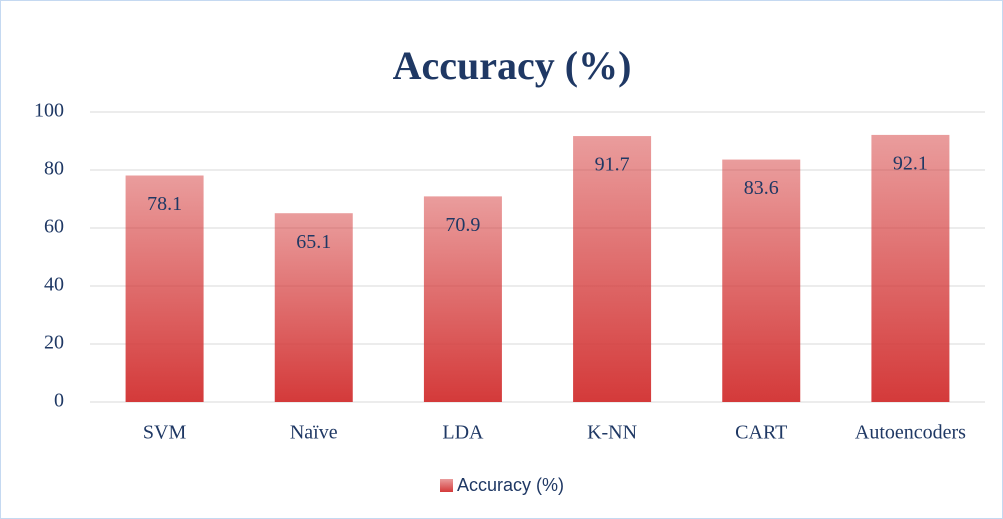  I want to click on chart-title: Accuracy (%), so click(512, 65).